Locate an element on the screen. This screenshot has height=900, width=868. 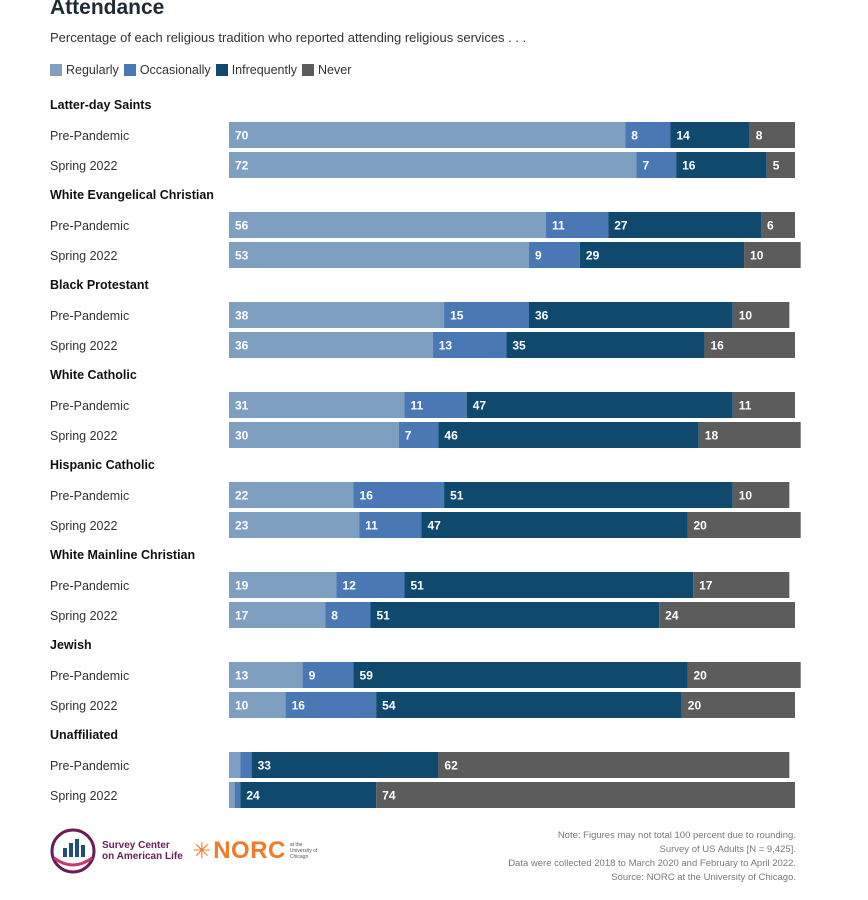
data-label-infrequently: 33 is located at coordinates (265, 766).